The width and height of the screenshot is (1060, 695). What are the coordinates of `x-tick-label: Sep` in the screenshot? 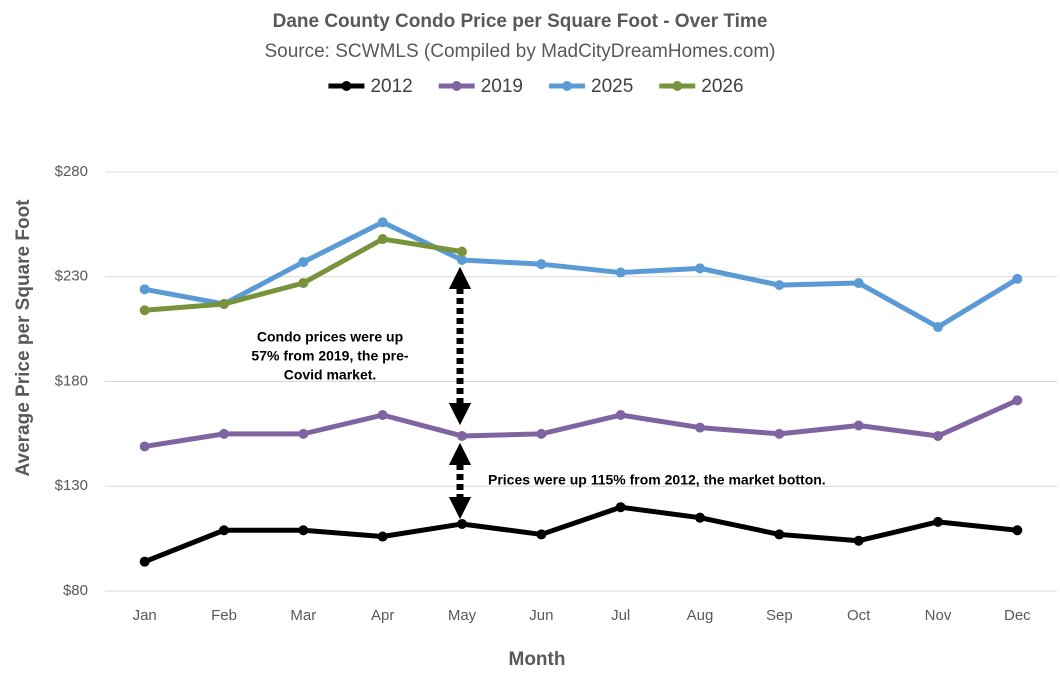 It's located at (779, 615).